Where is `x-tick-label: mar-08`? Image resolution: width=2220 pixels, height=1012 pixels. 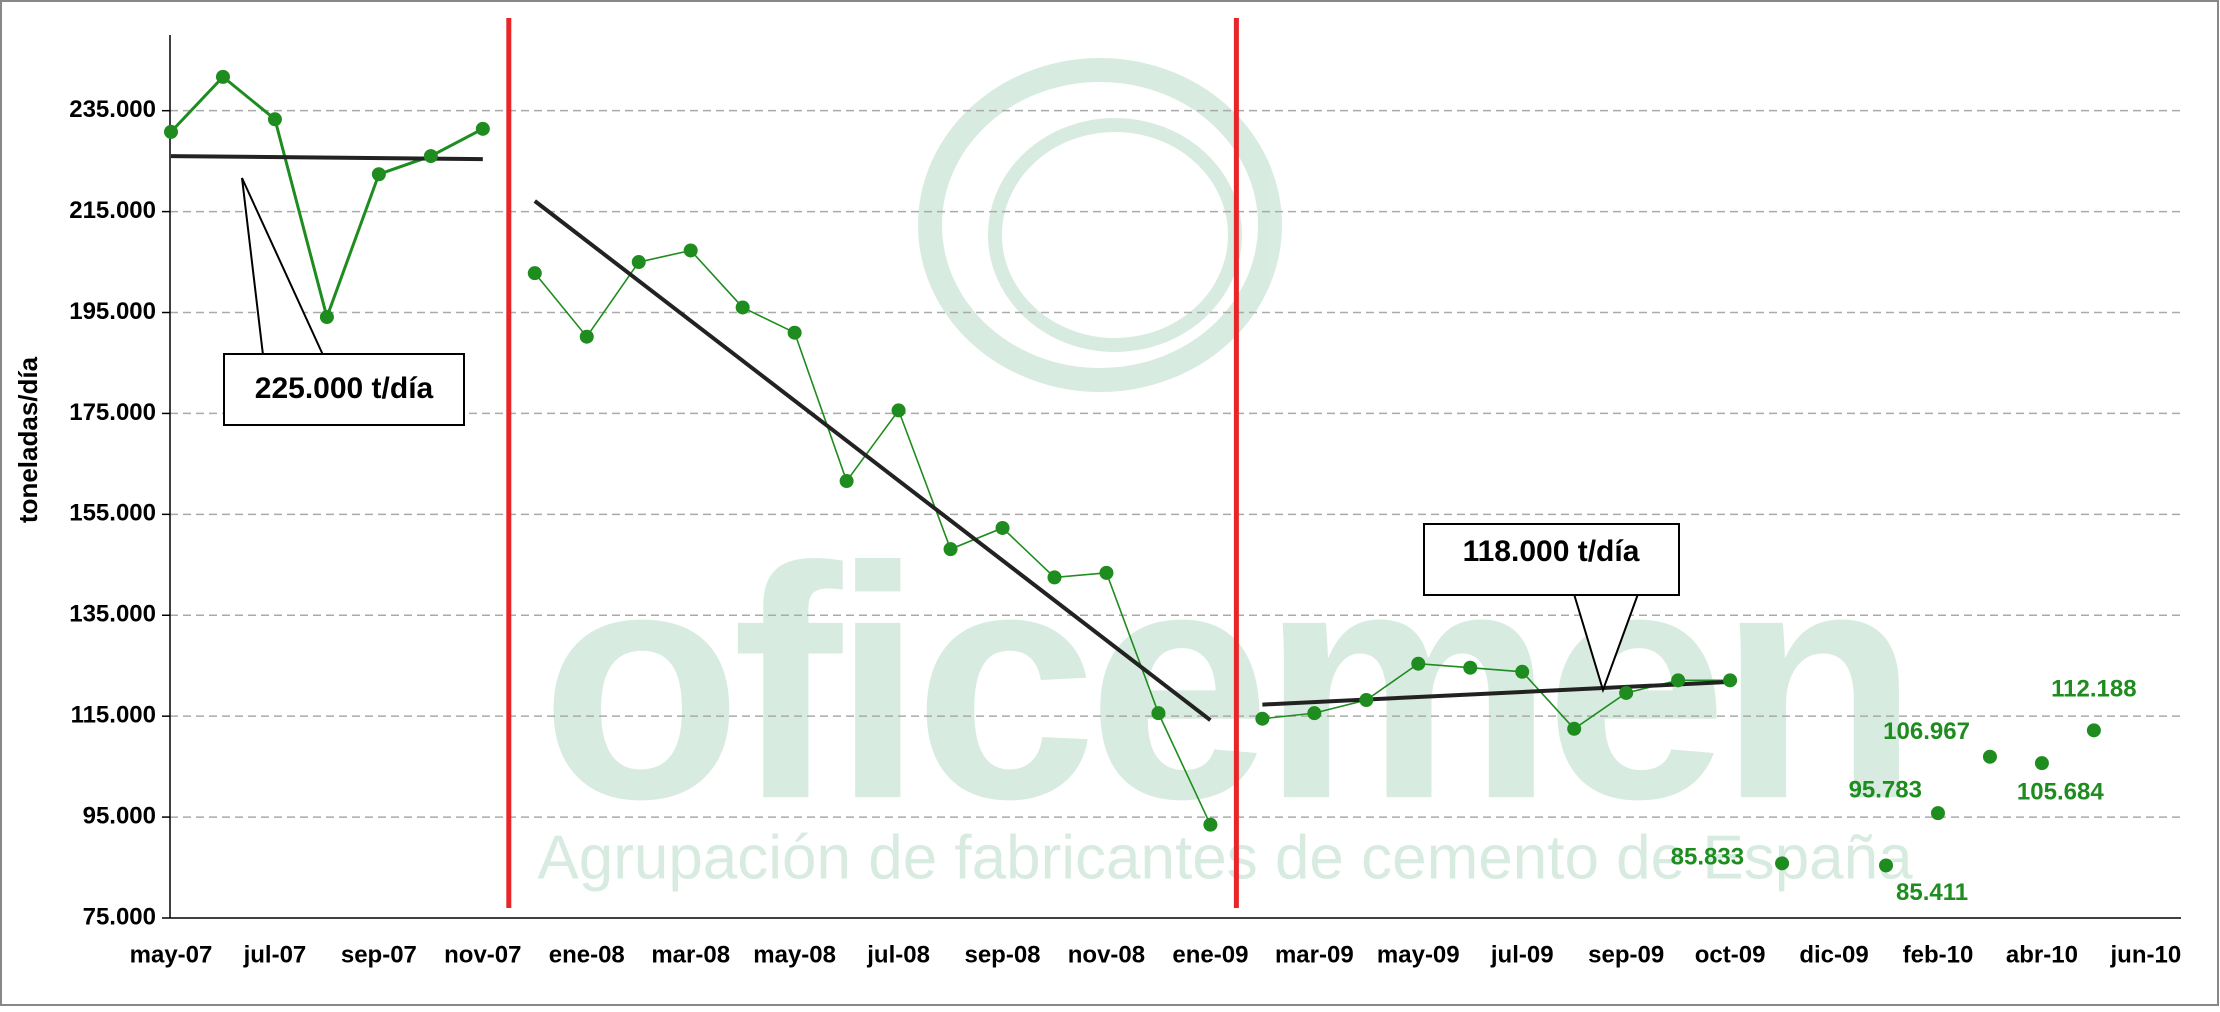
x-tick-label: mar-08 is located at coordinates (690, 954).